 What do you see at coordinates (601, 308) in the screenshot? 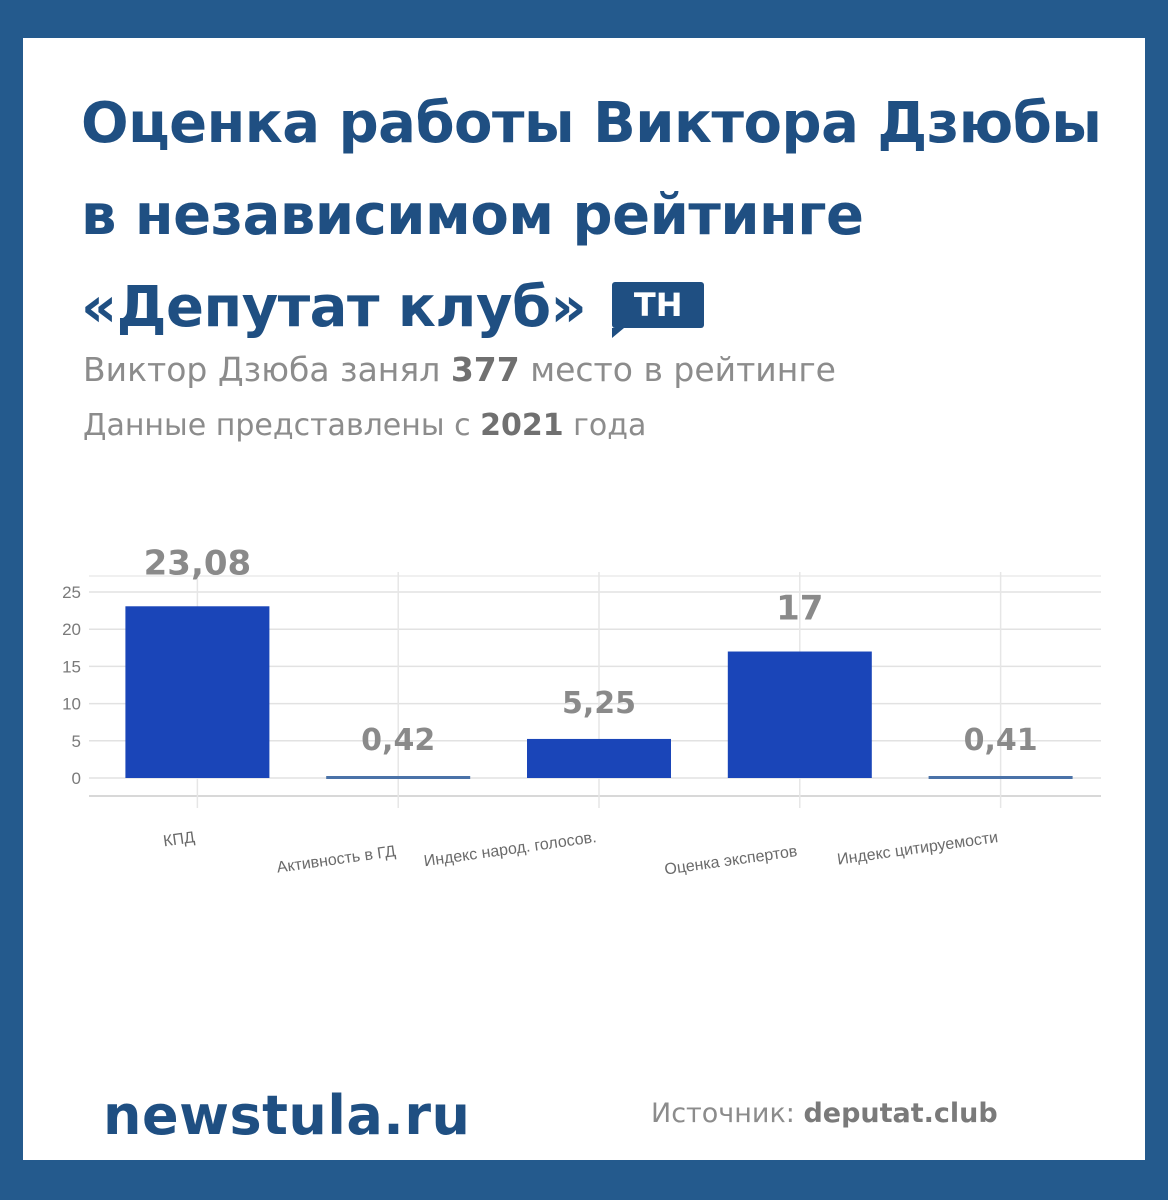
I see `title-line-3: «Депутат клуб» ТН` at bounding box center [601, 308].